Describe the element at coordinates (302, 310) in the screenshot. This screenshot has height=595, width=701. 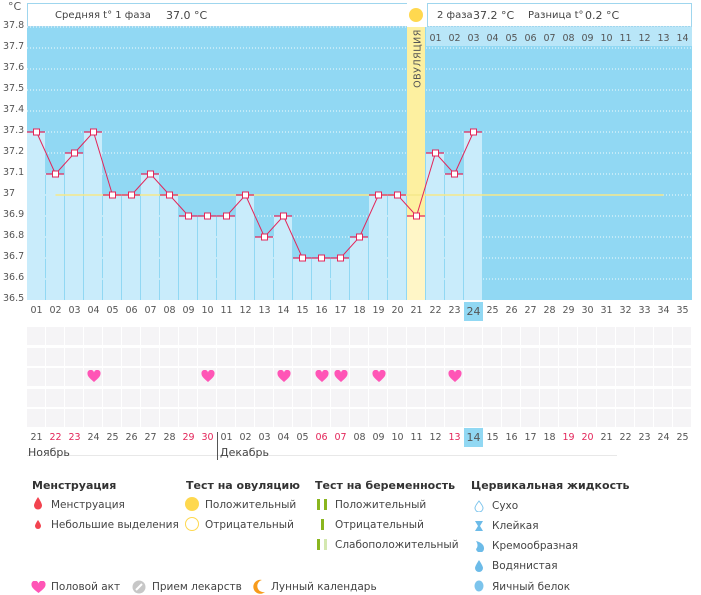
I see `x-tick-label: 15` at that location.